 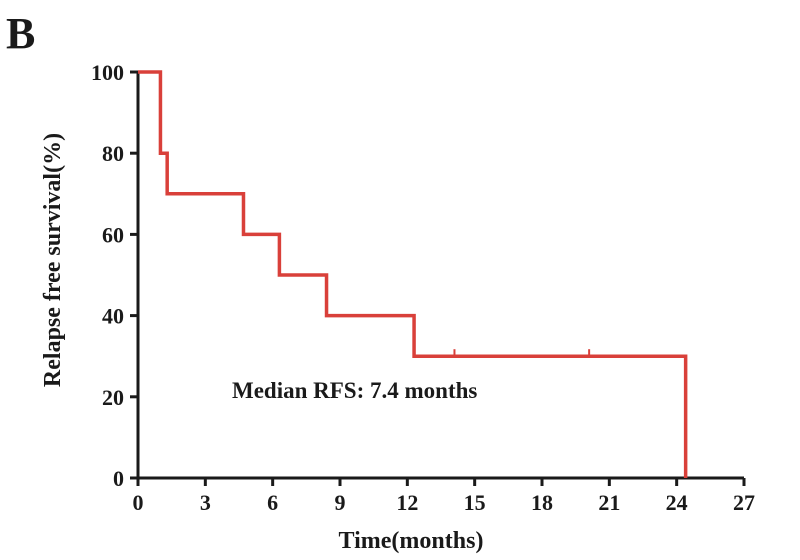 I want to click on y-tick-label: 0, so click(x=118, y=478).